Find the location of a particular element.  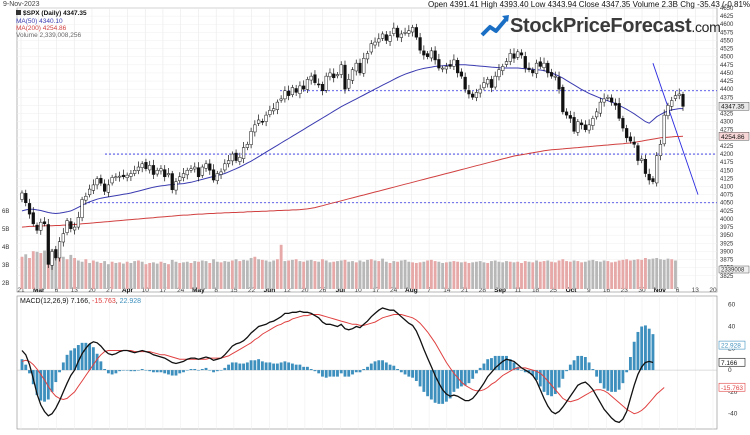

y-tick-label: 4425 is located at coordinates (727, 82).